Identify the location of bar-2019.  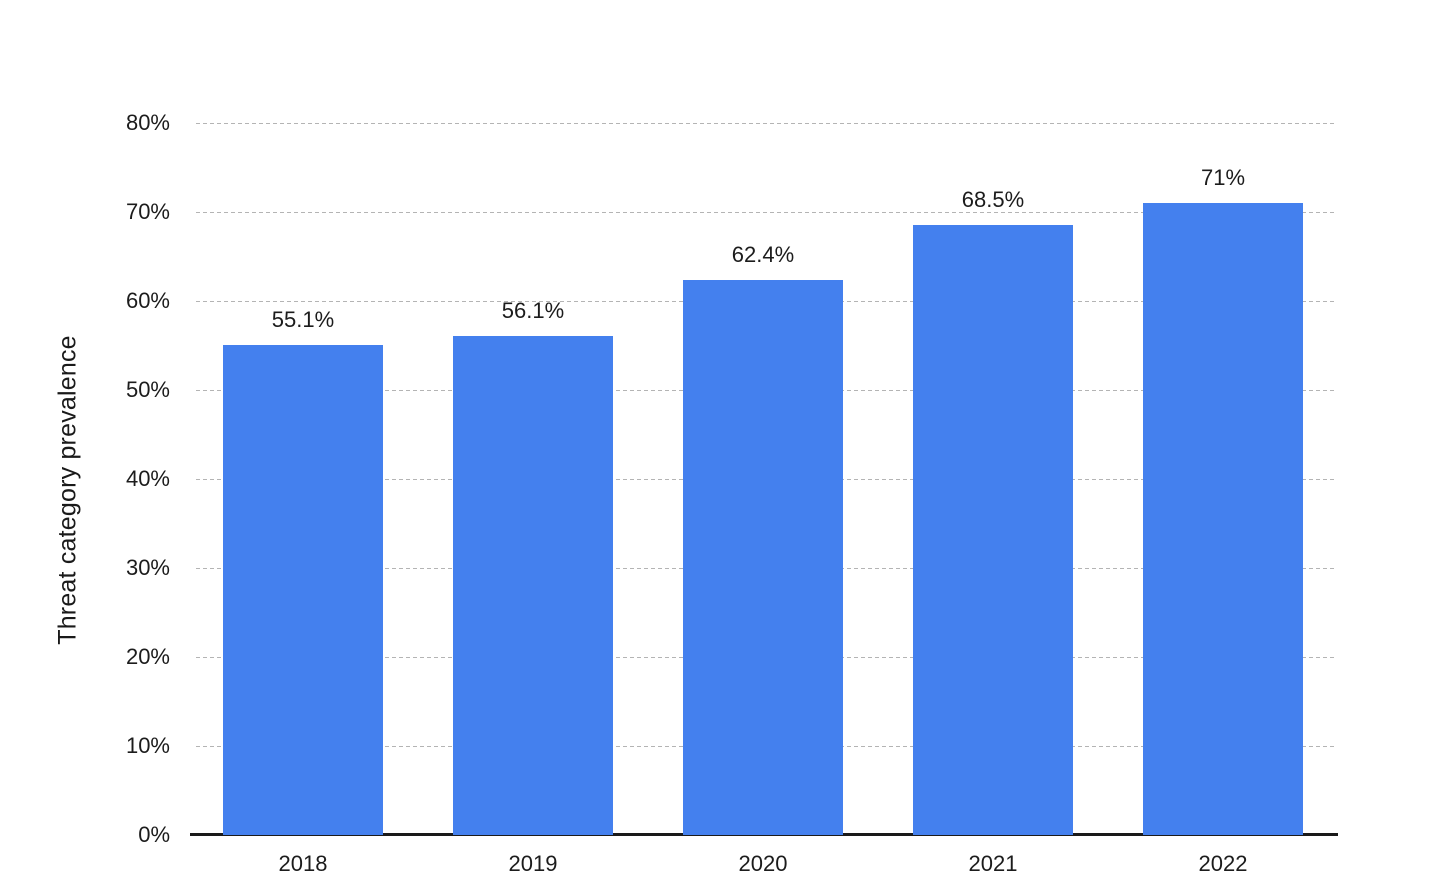
(533, 585).